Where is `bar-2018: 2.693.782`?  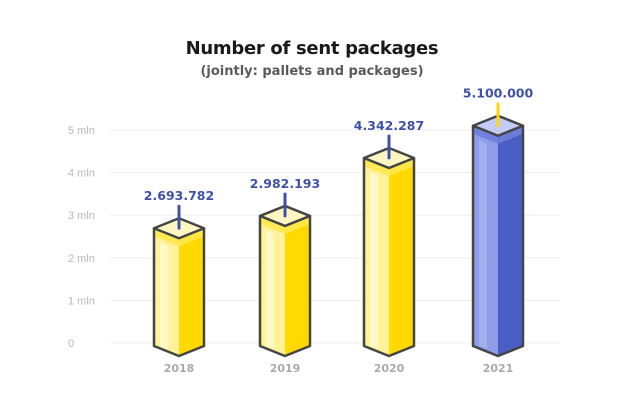 bar-2018: 2.693.782 is located at coordinates (179, 273).